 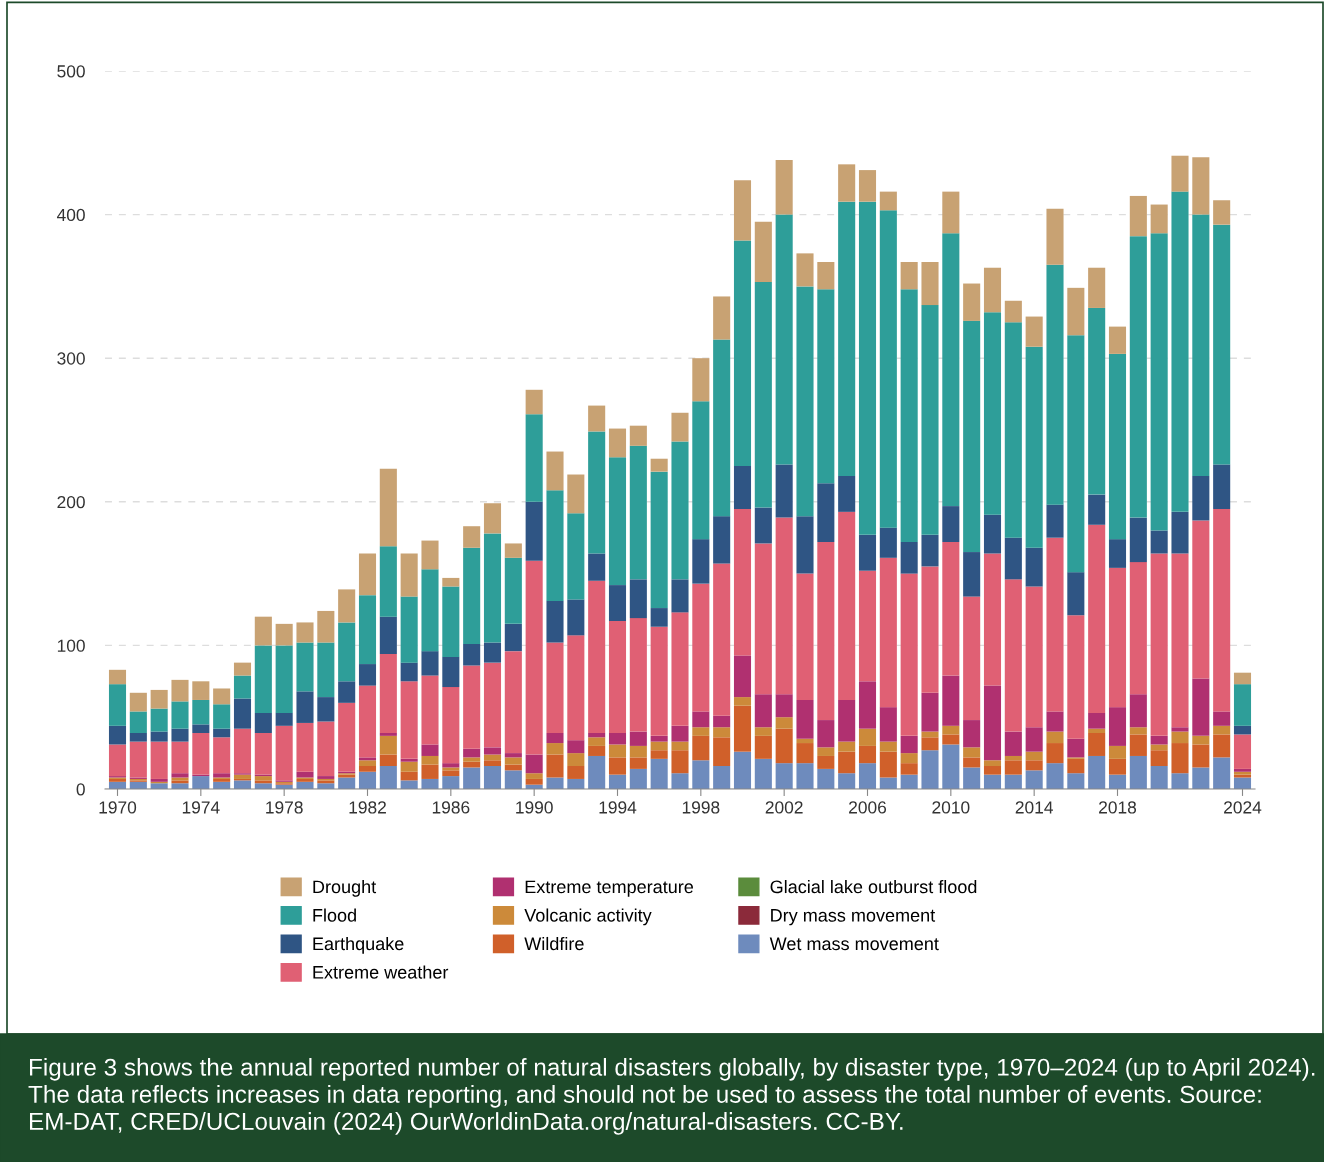 I want to click on y-tick-label: 500, so click(x=71, y=71).